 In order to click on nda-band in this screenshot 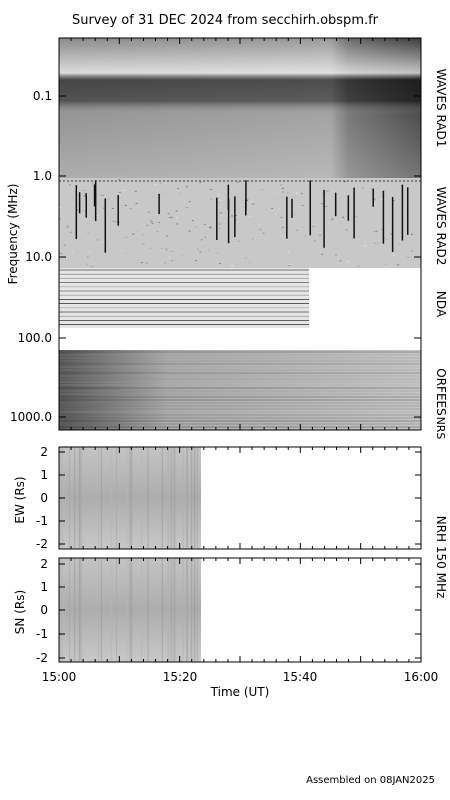, I will do `click(184, 298)`.